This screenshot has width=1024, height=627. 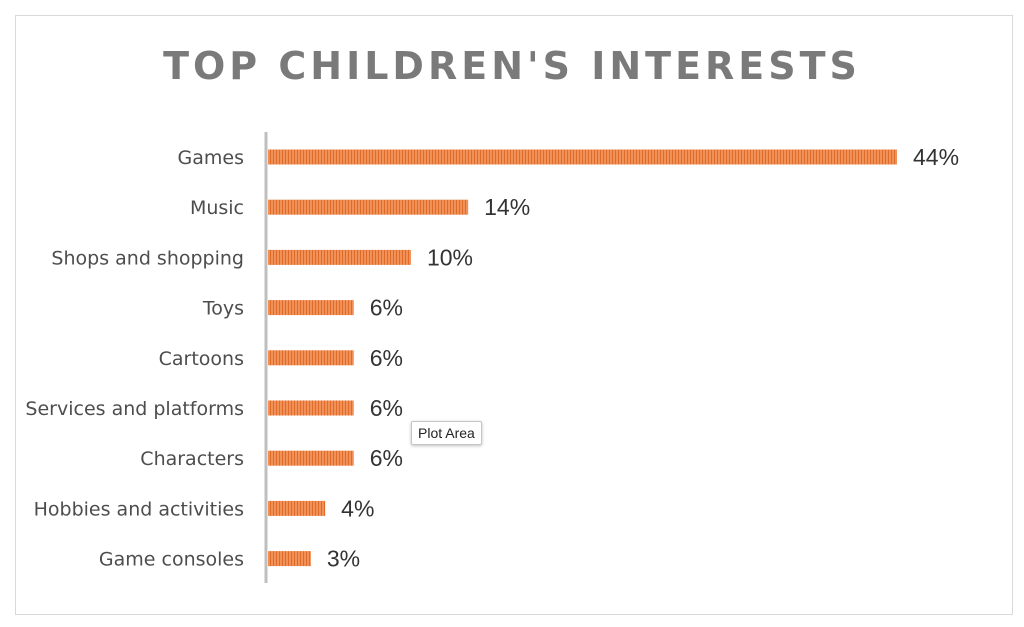 I want to click on category-label: Cartoons, so click(x=201, y=359).